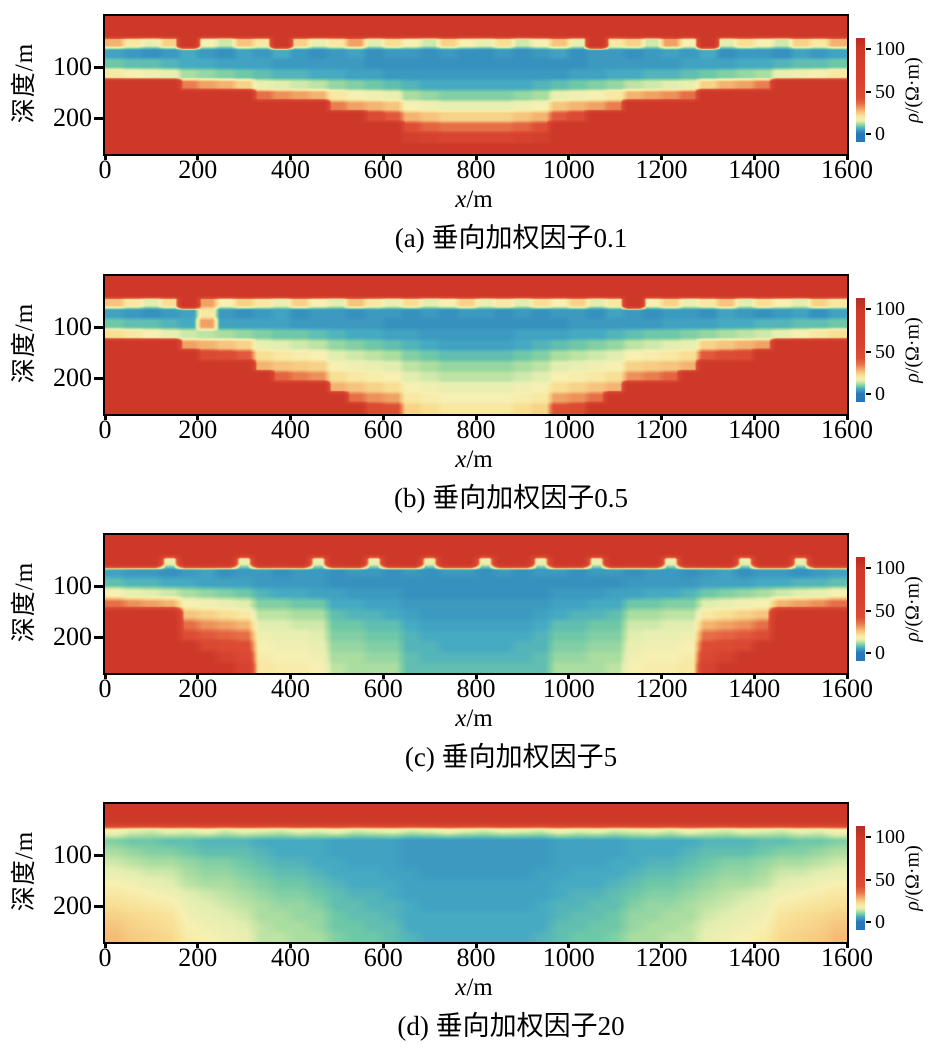 This screenshot has width=942, height=1060. I want to click on panel-caption: (c) 垂向加权因子5, so click(511, 757).